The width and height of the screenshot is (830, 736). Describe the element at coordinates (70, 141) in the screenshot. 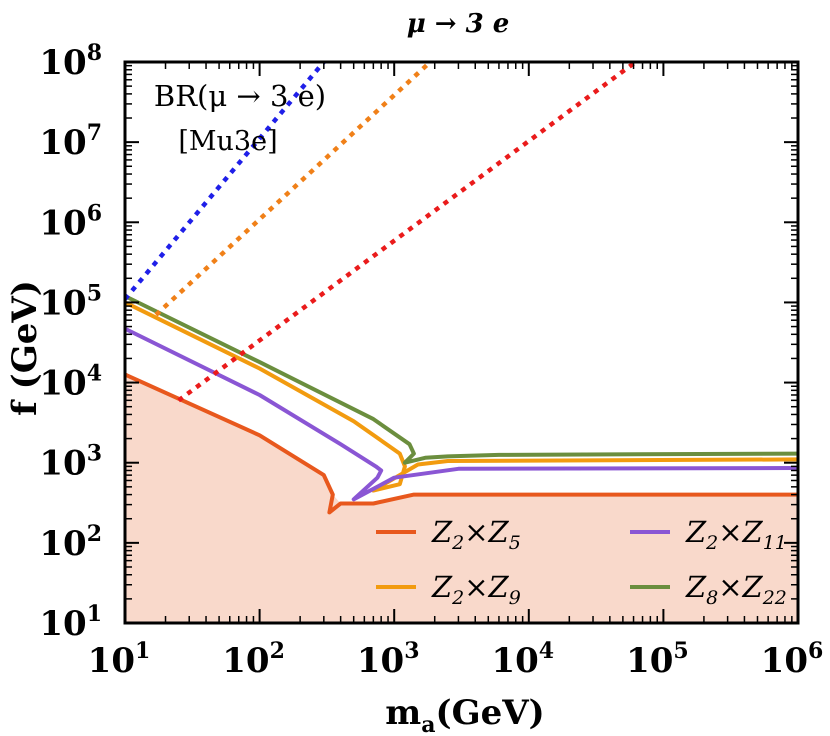

I see `y-tick-label: 107` at that location.